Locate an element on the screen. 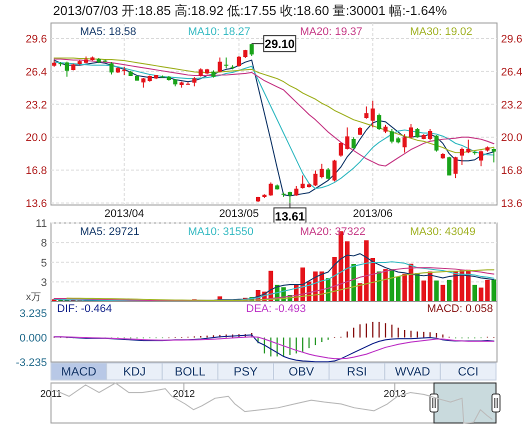 This screenshot has width=530, height=432. y-tick-label: 29.6 is located at coordinates (36, 40).